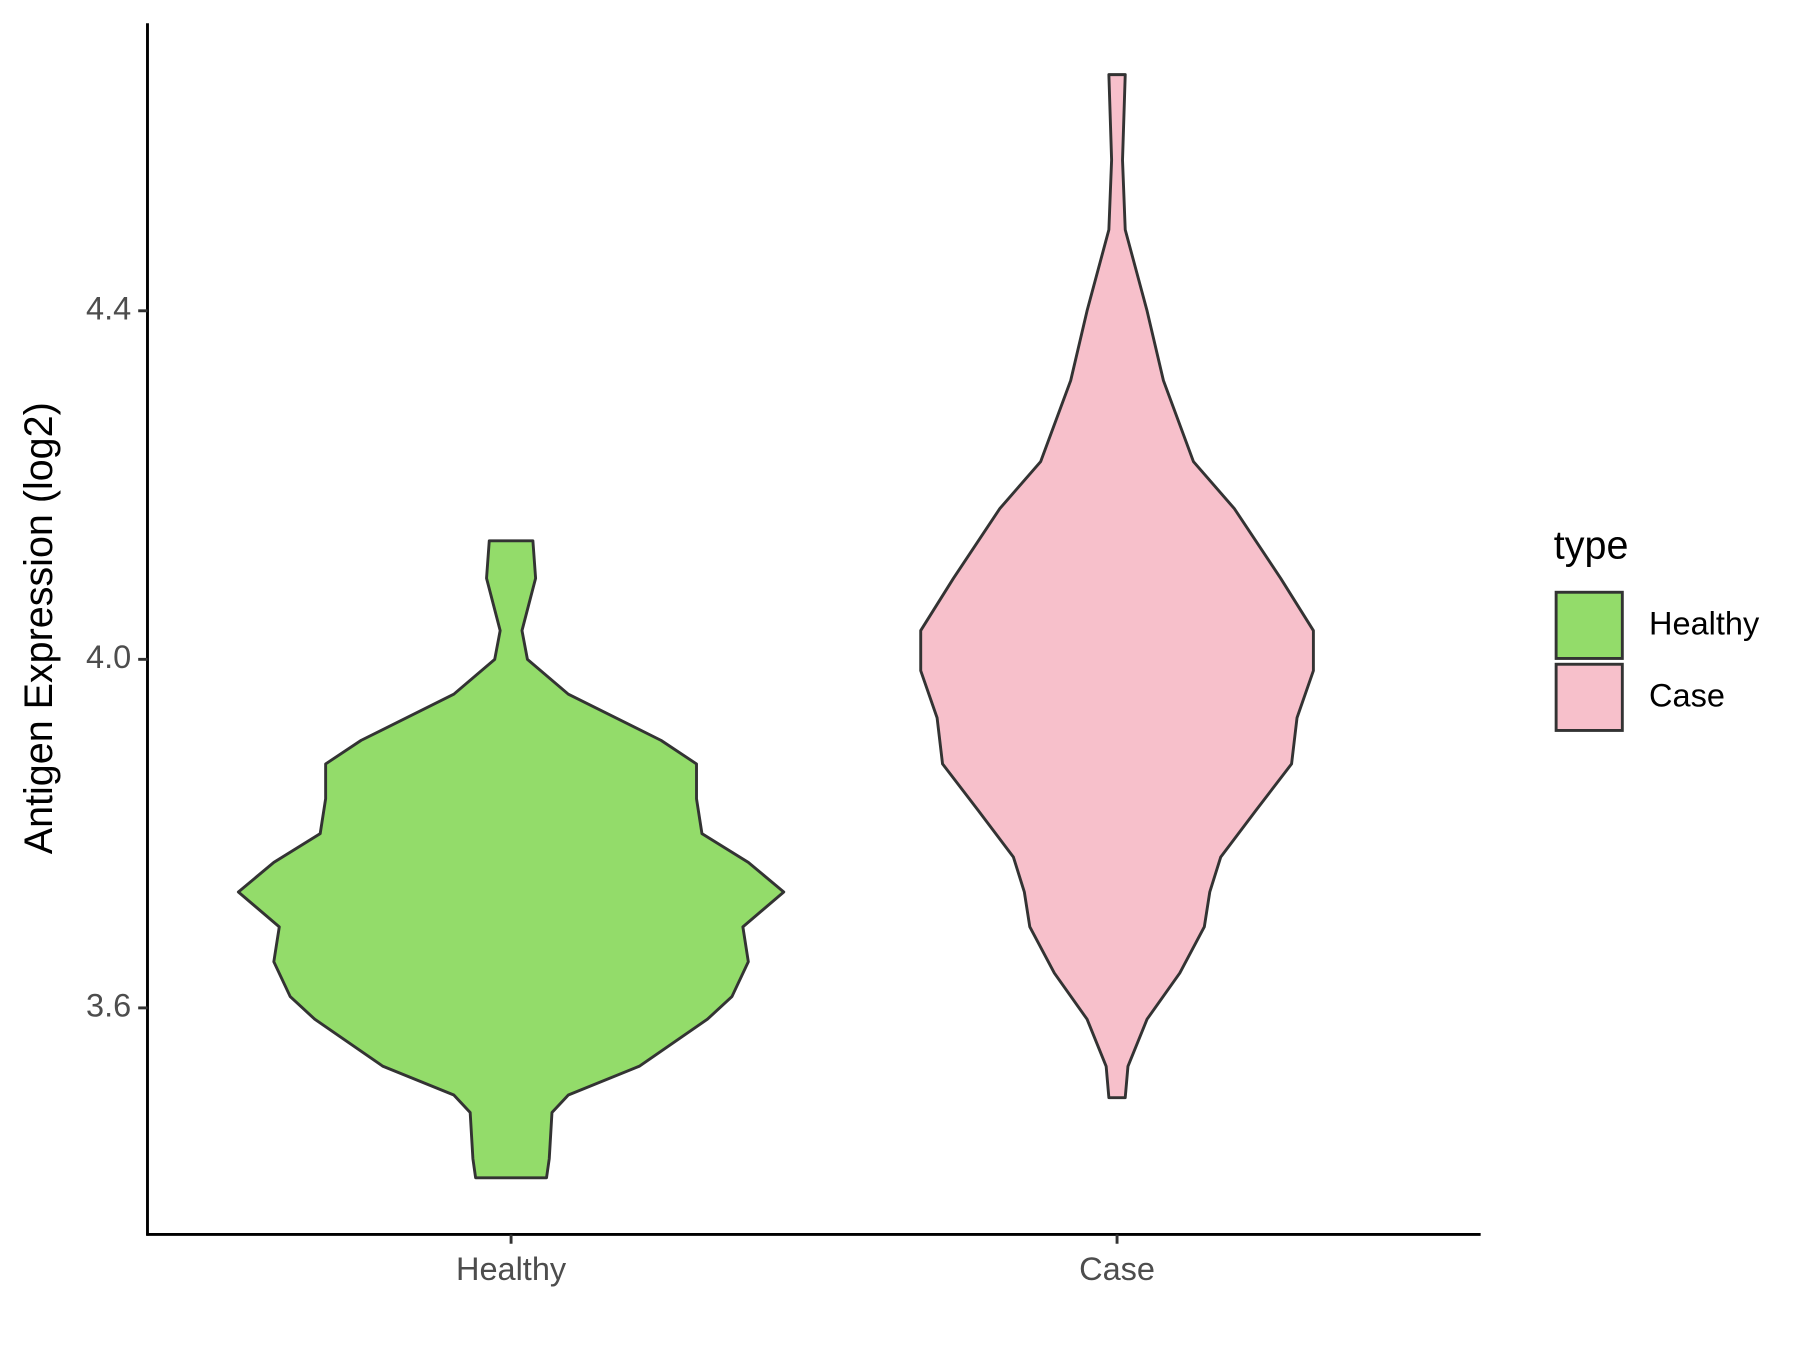 Image resolution: width=1800 pixels, height=1350 pixels. Describe the element at coordinates (1591, 546) in the screenshot. I see `legend-title: type` at that location.